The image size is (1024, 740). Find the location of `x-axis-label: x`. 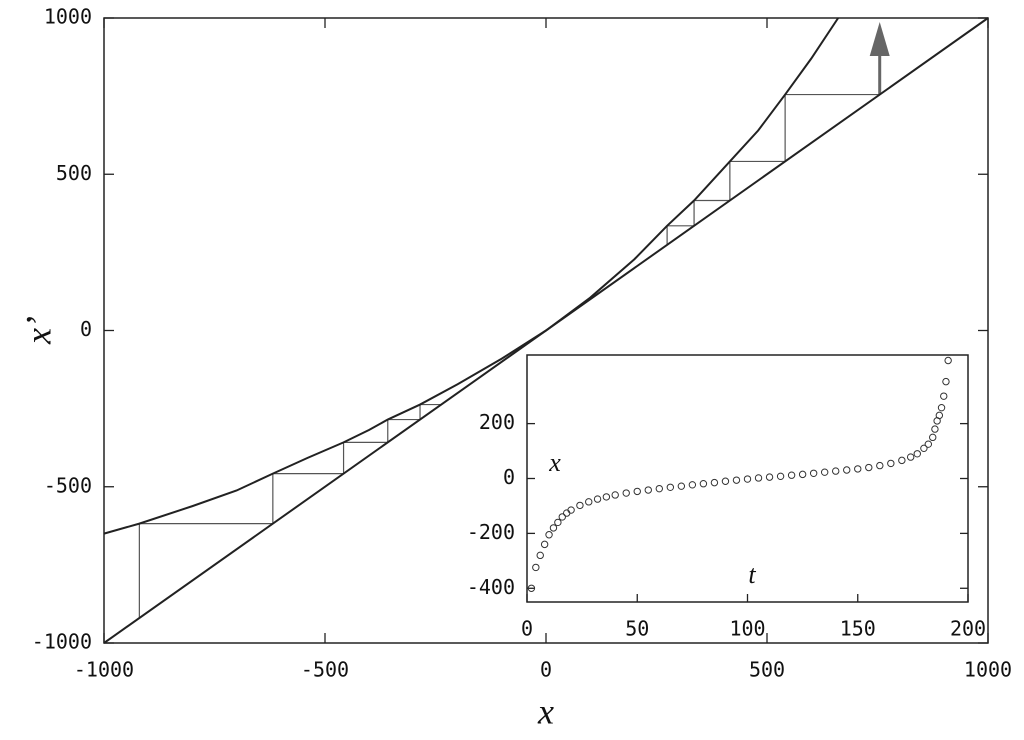

x-axis-label: x is located at coordinates (545, 711).